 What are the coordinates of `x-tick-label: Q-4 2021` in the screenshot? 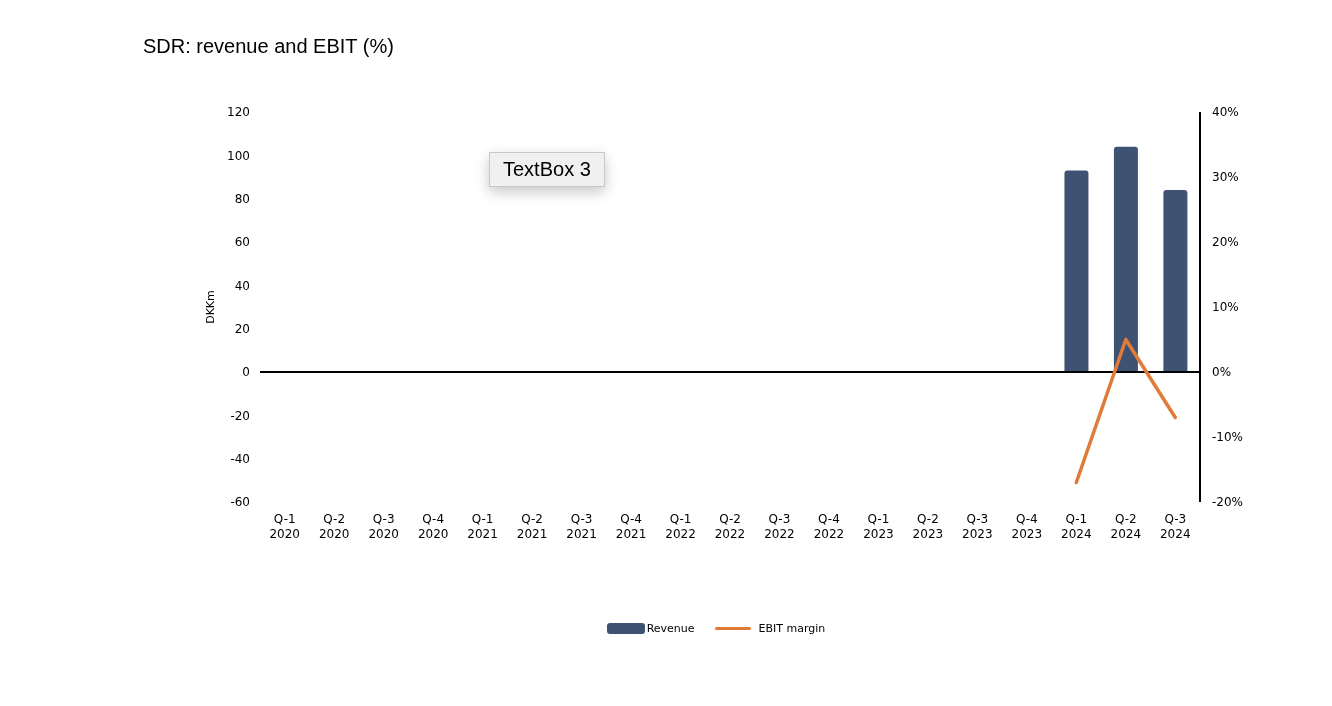 It's located at (631, 526).